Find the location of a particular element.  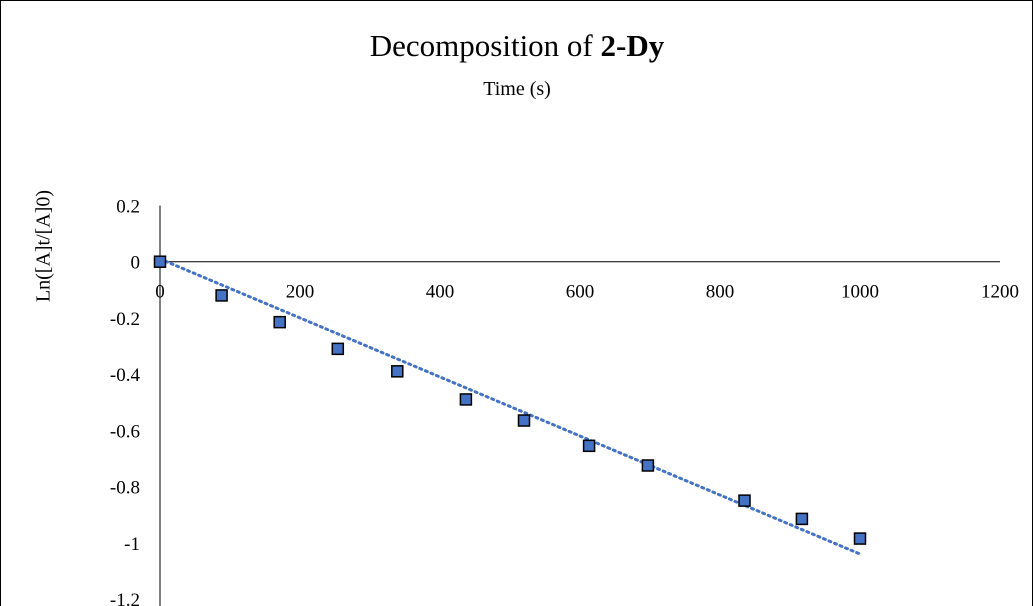

x-tick-label: 0 is located at coordinates (160, 292).